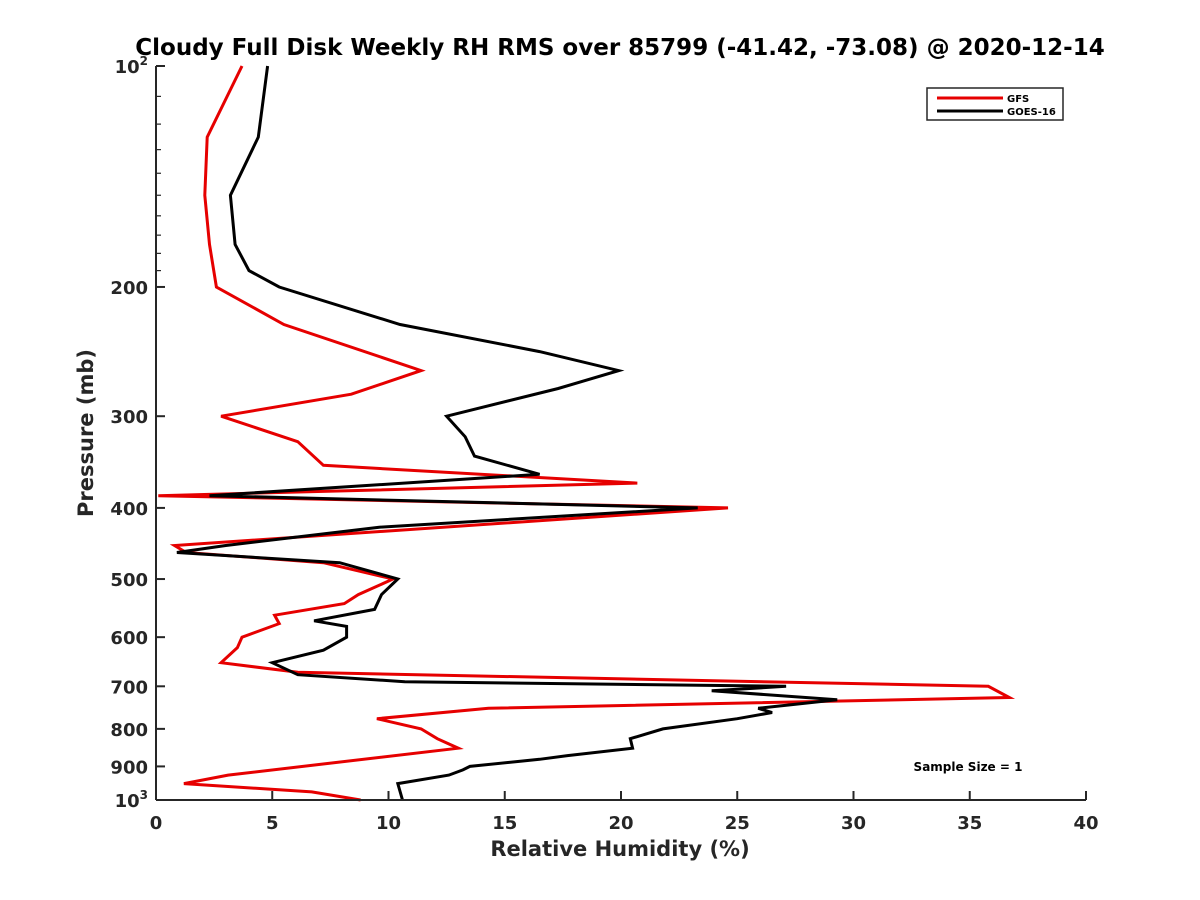 The width and height of the screenshot is (1200, 900). I want to click on y-tick-label: 300, so click(129, 417).